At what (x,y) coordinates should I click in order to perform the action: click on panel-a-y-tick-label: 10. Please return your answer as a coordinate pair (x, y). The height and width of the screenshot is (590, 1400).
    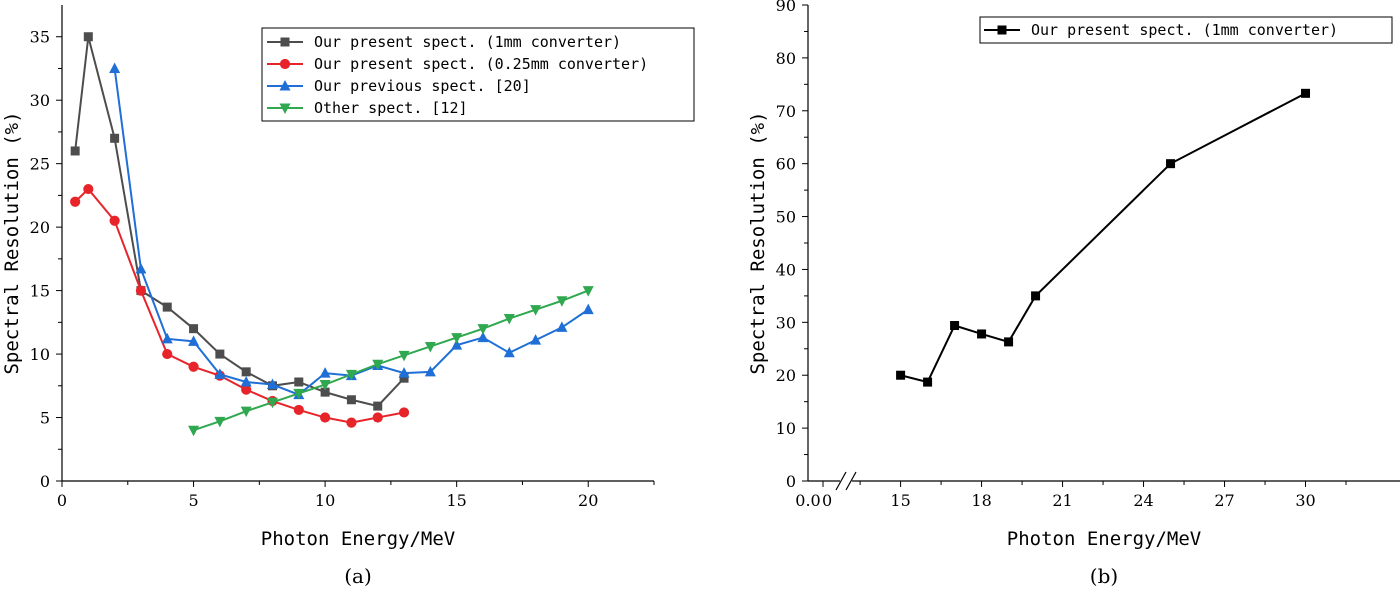
    Looking at the image, I should click on (40, 354).